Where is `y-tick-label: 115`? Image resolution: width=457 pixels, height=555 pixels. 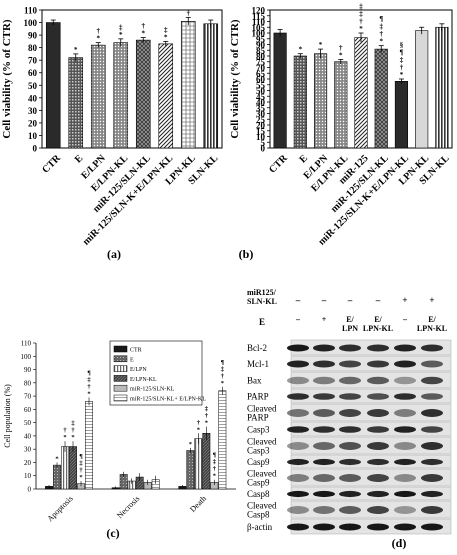
y-tick-label: 115 is located at coordinates (259, 16).